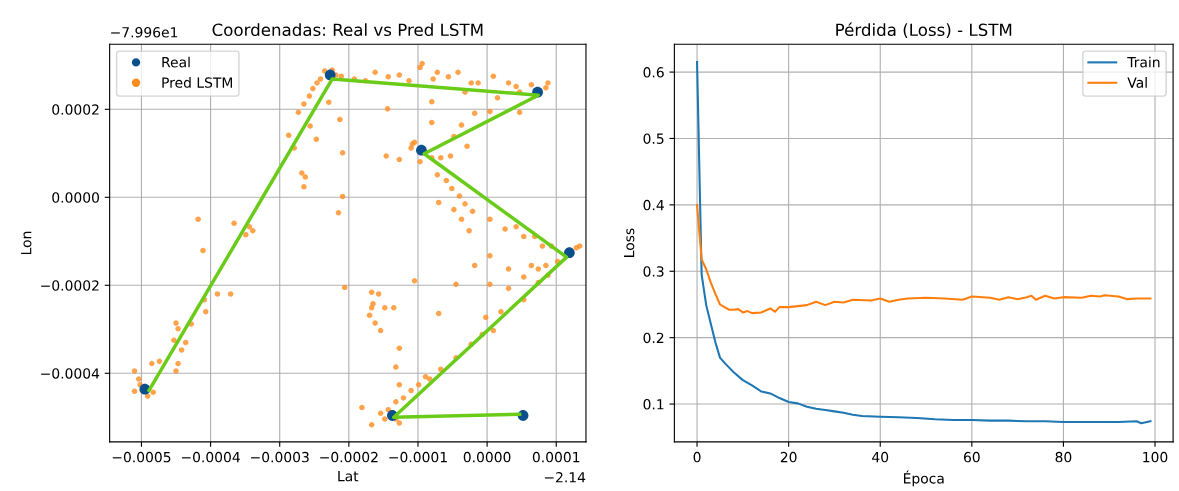  What do you see at coordinates (26, 243) in the screenshot?
I see `y-axis-title: Lon` at bounding box center [26, 243].